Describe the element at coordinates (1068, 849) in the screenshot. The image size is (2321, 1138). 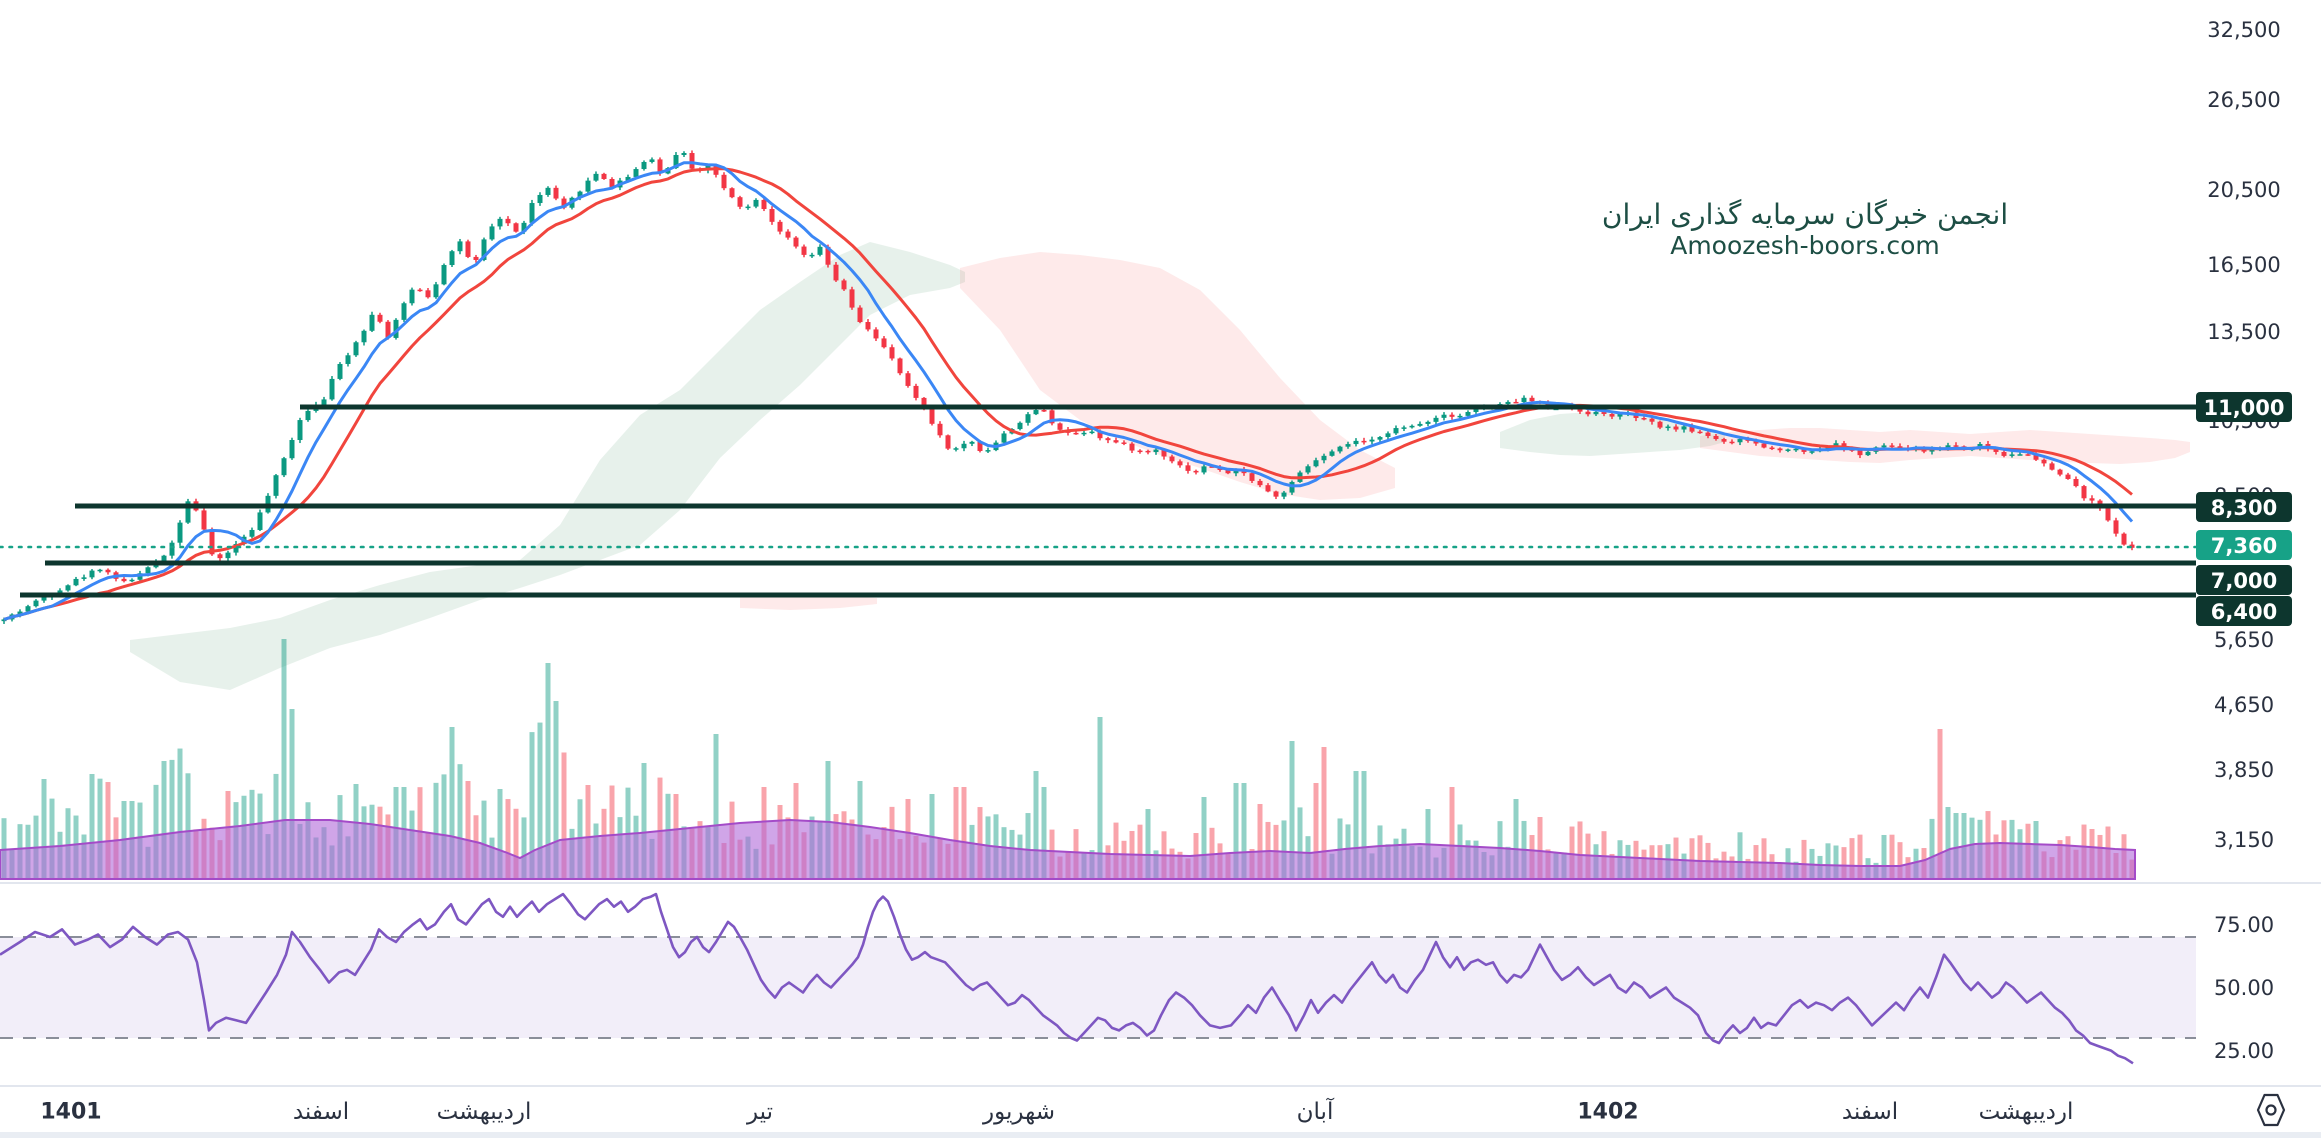
I see `volume-ma-area` at that location.